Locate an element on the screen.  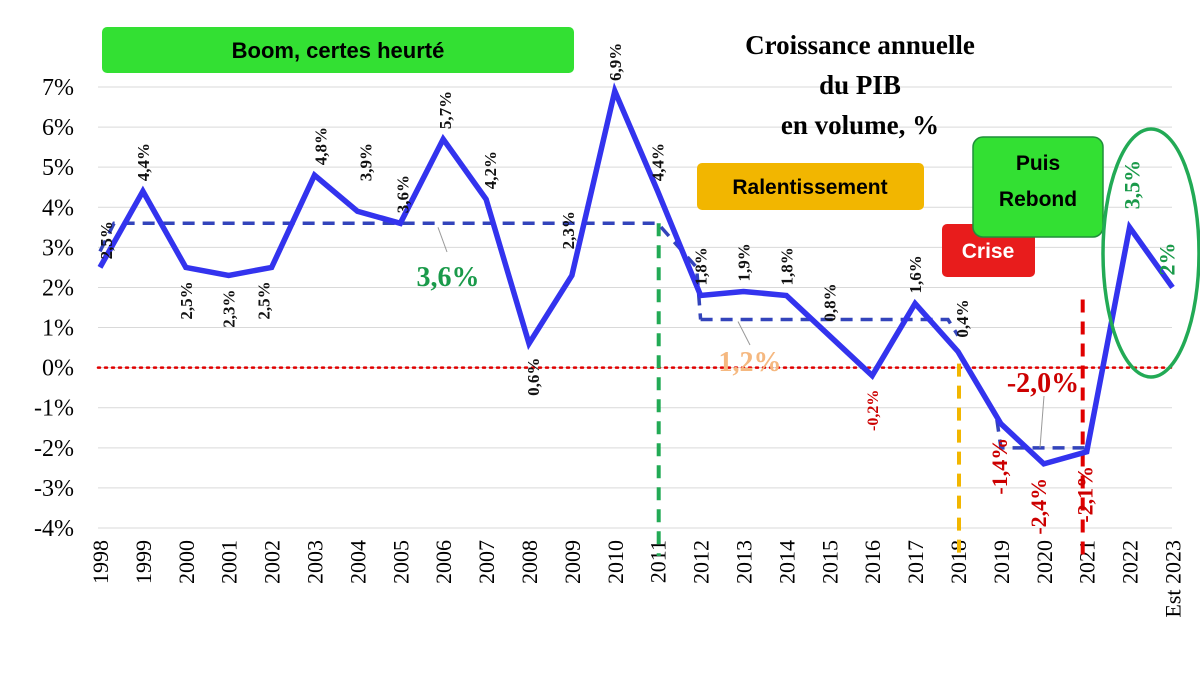
data-label: 1,9% is located at coordinates (744, 262).